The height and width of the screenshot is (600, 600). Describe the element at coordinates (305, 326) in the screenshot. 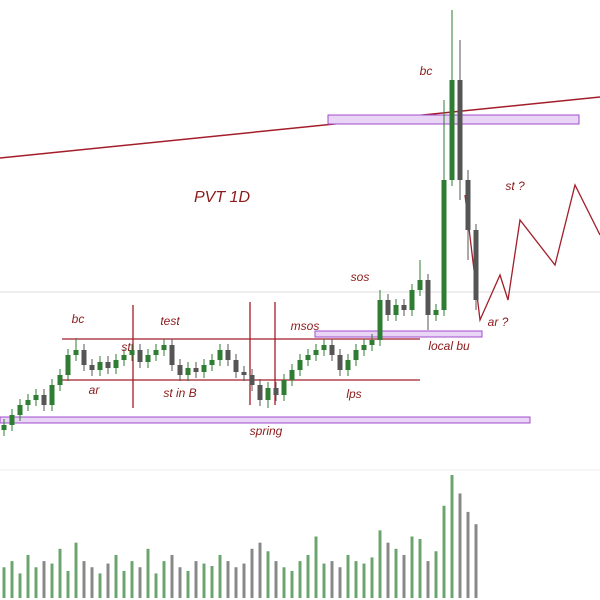

I see `annotation: msos` at that location.